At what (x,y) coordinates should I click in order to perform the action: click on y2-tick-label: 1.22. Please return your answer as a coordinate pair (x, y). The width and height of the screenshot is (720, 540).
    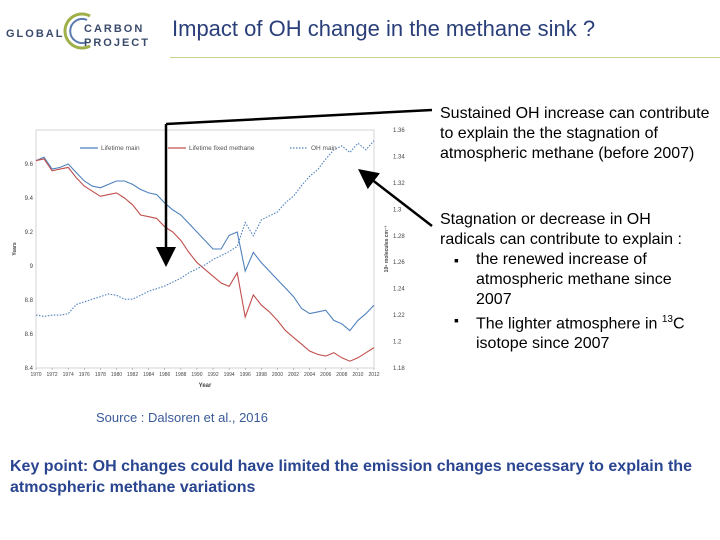
    Looking at the image, I should click on (399, 316).